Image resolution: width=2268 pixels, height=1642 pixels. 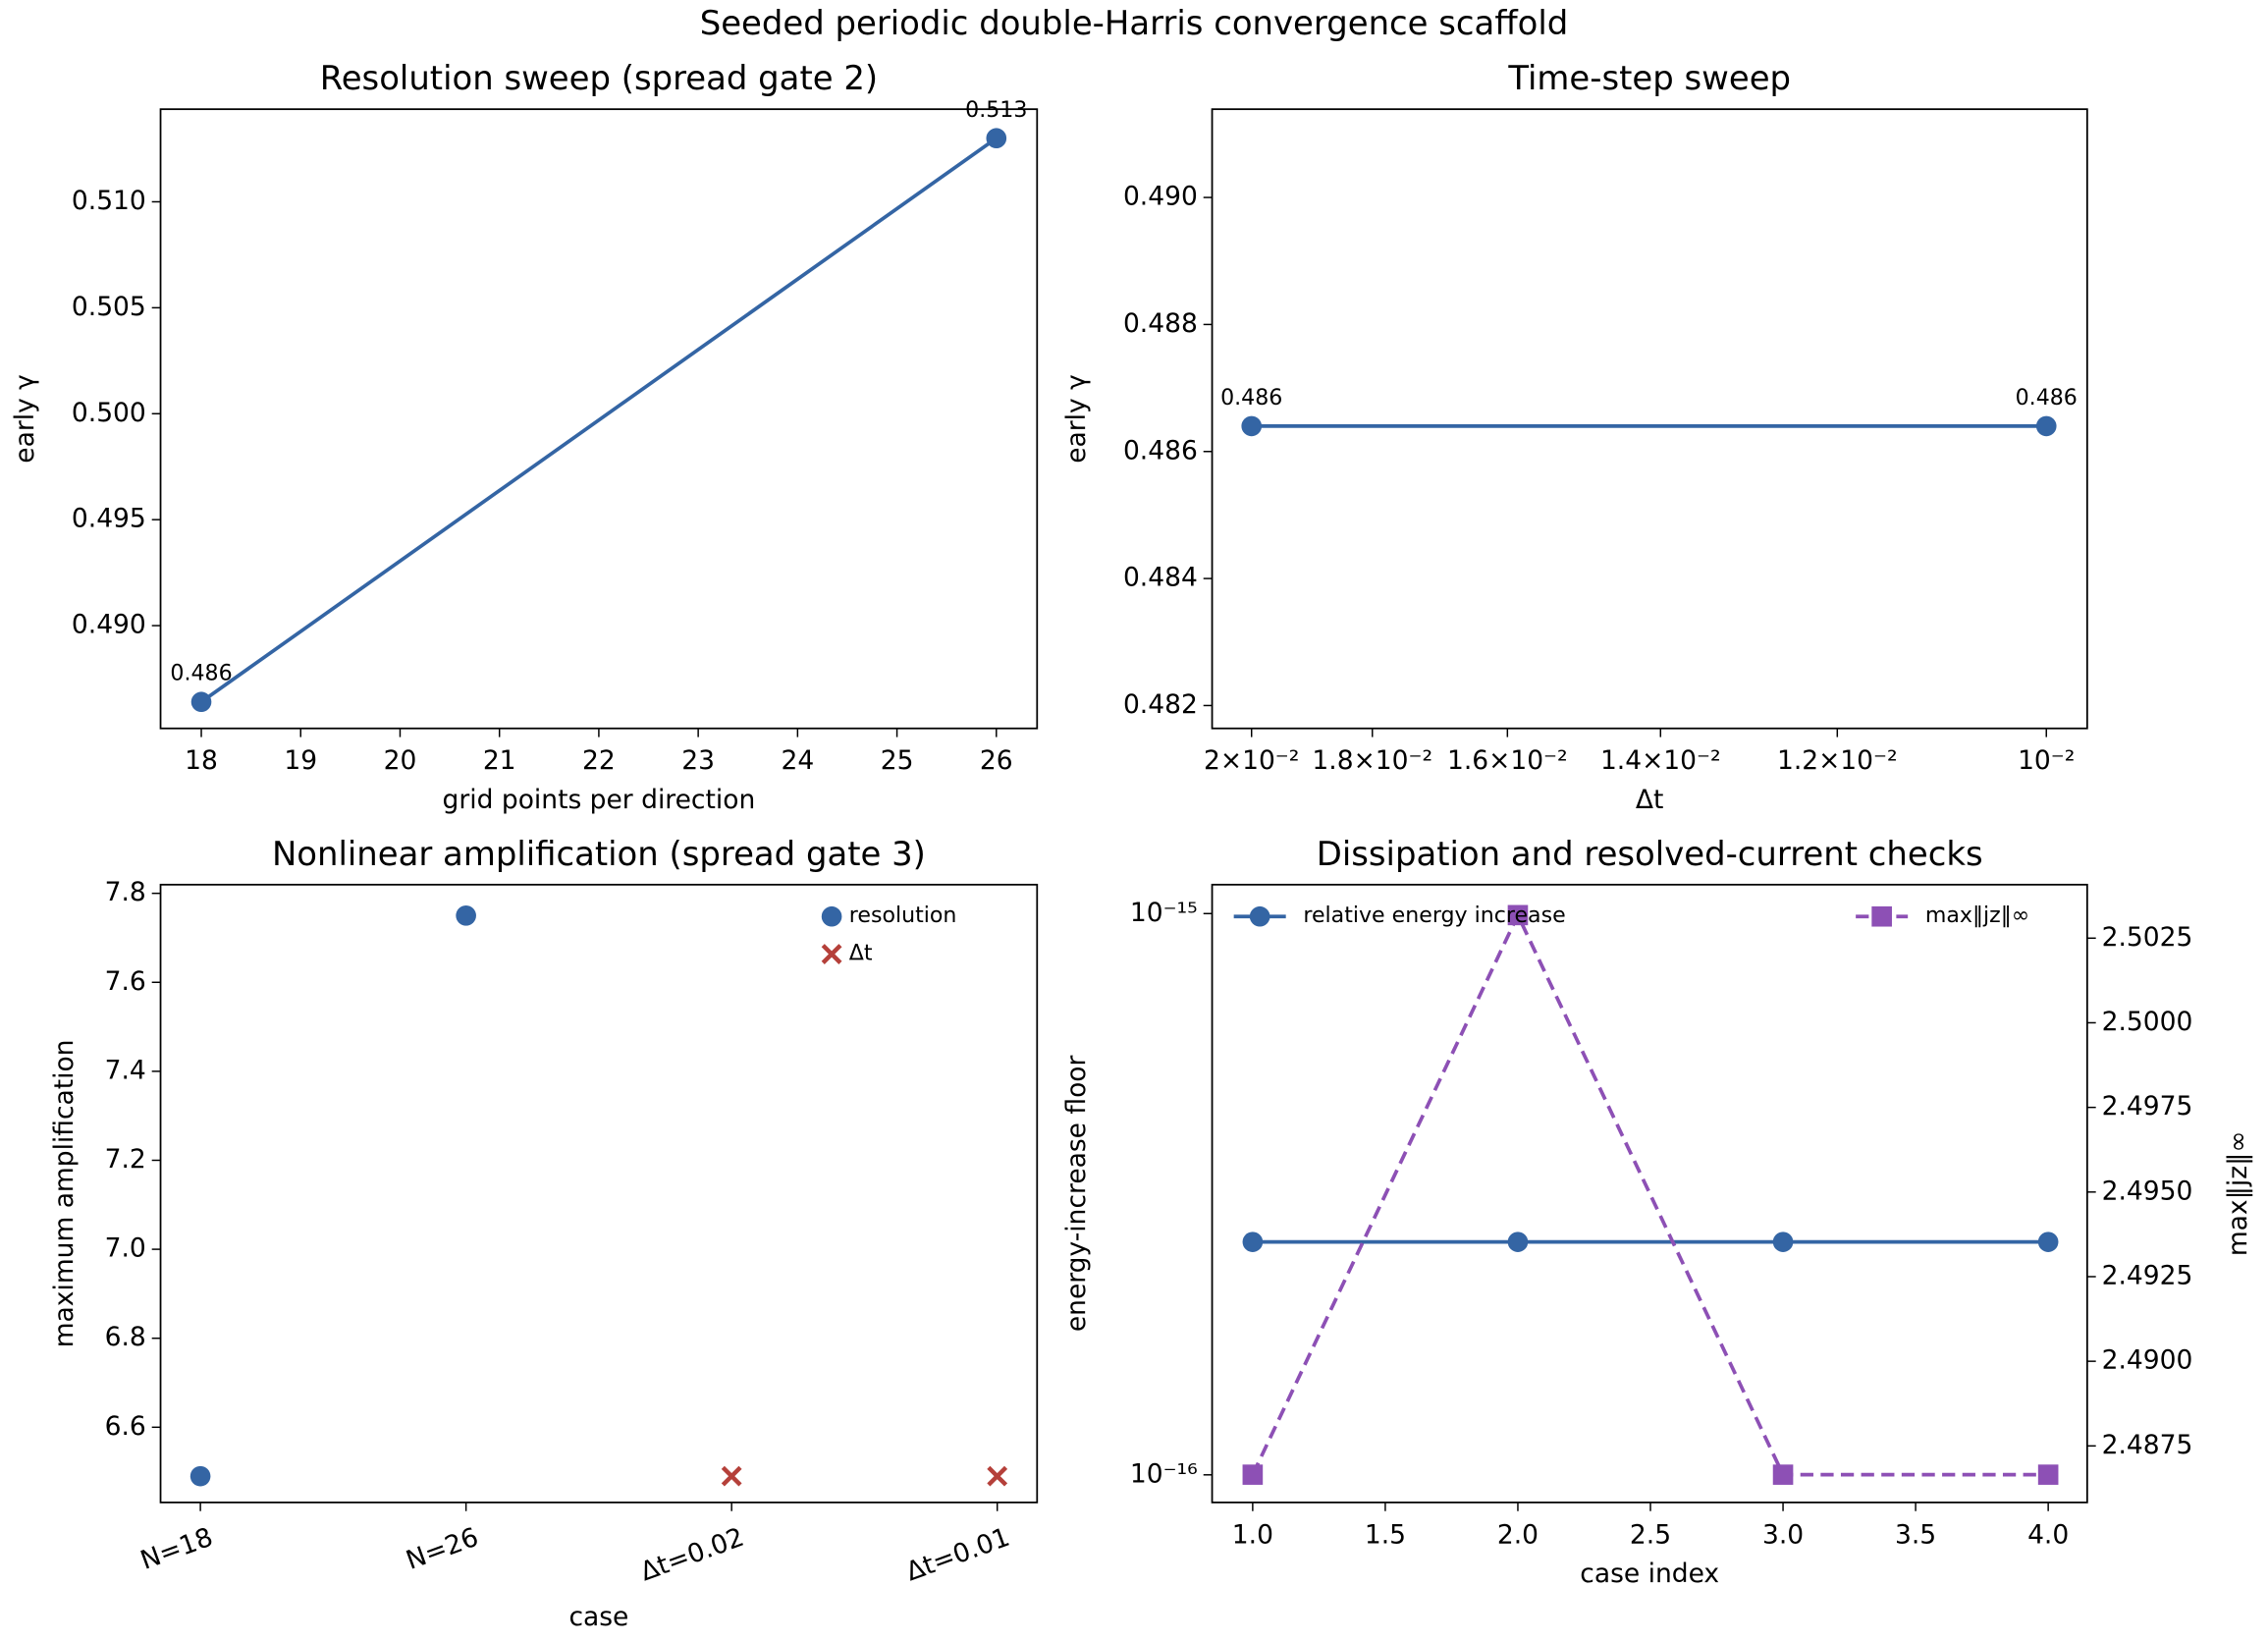 What do you see at coordinates (1650, 800) in the screenshot?
I see `x-axis-label: Δt` at bounding box center [1650, 800].